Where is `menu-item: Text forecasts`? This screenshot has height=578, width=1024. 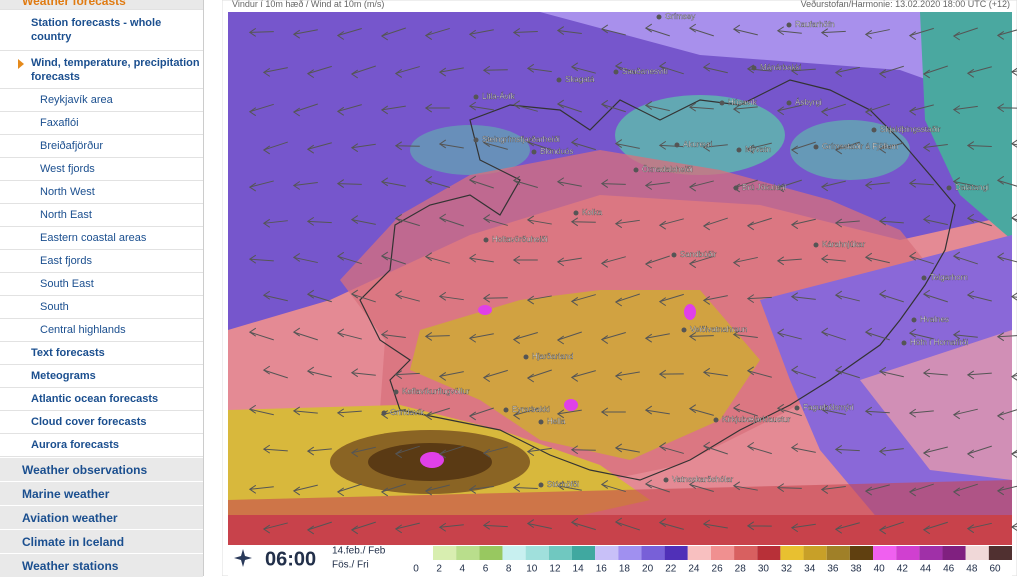 menu-item: Text forecasts is located at coordinates (101, 353).